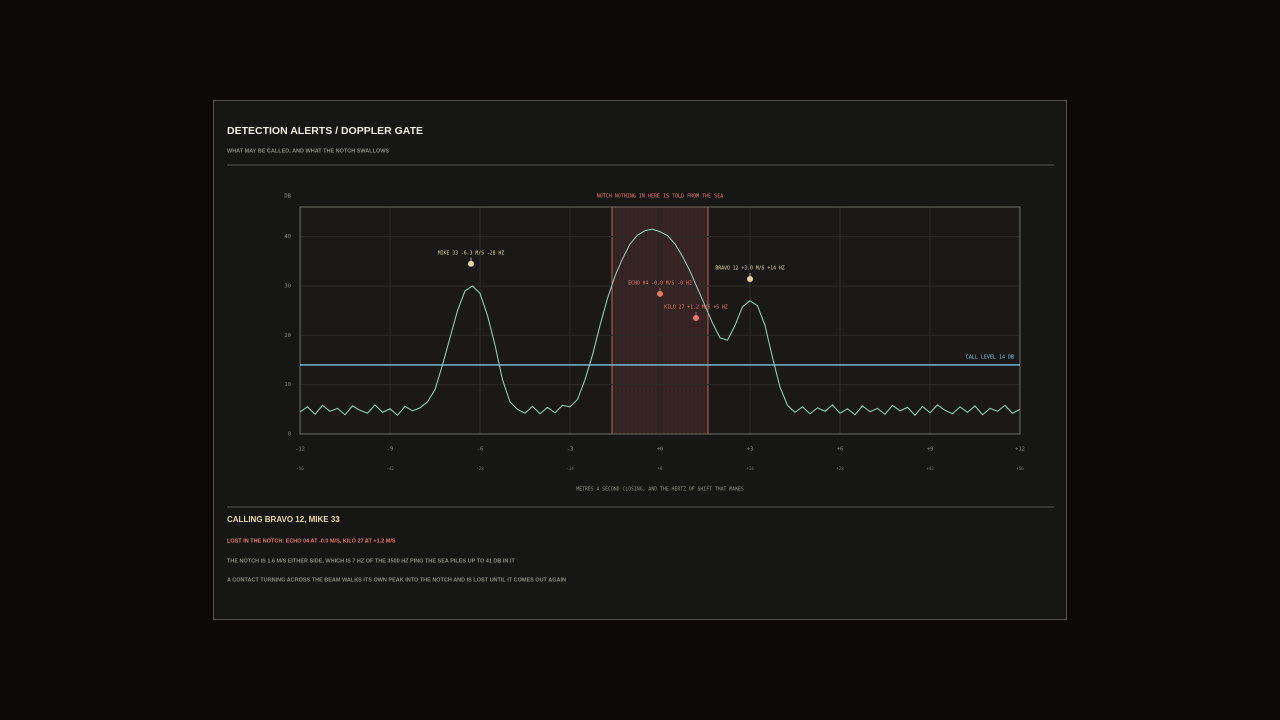 This screenshot has width=1280, height=720. I want to click on x2-tick-label: +28, so click(840, 468).